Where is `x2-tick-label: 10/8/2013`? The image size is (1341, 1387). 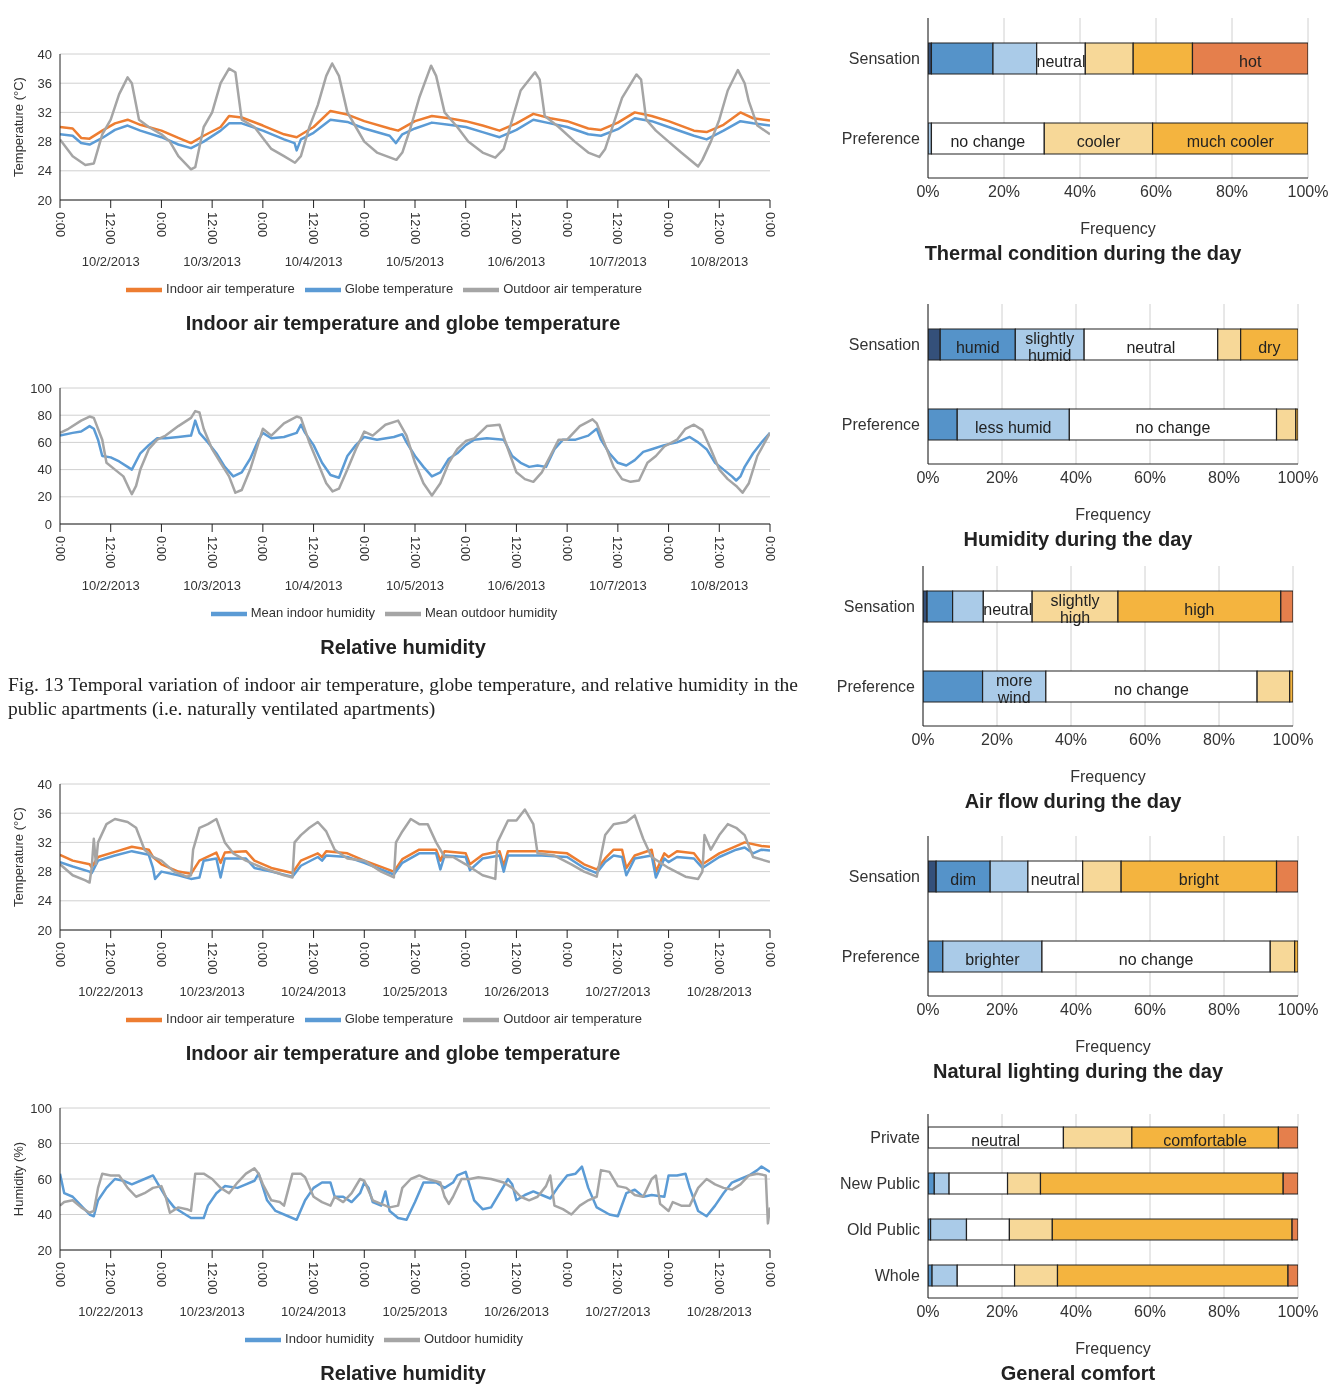
x2-tick-label: 10/8/2013 is located at coordinates (719, 585).